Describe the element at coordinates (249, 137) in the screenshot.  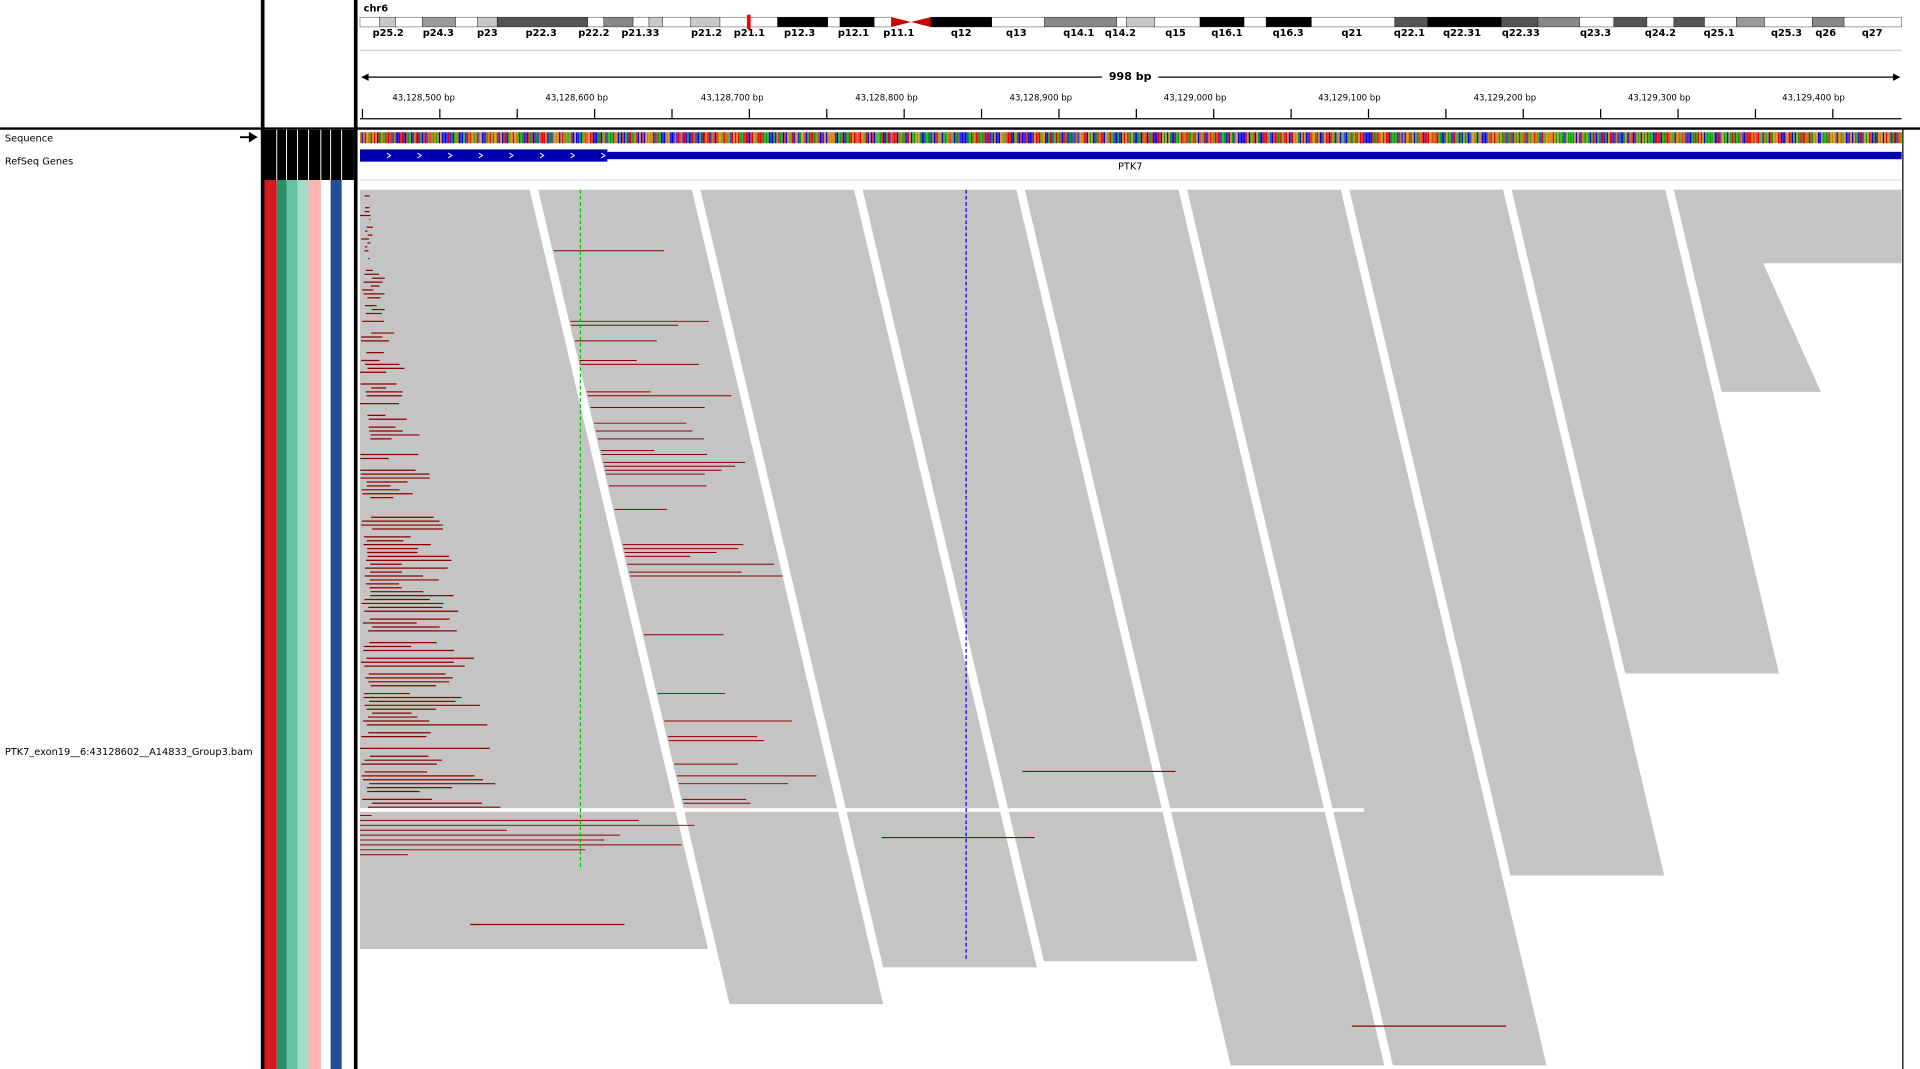
I see `strand-arrow` at that location.